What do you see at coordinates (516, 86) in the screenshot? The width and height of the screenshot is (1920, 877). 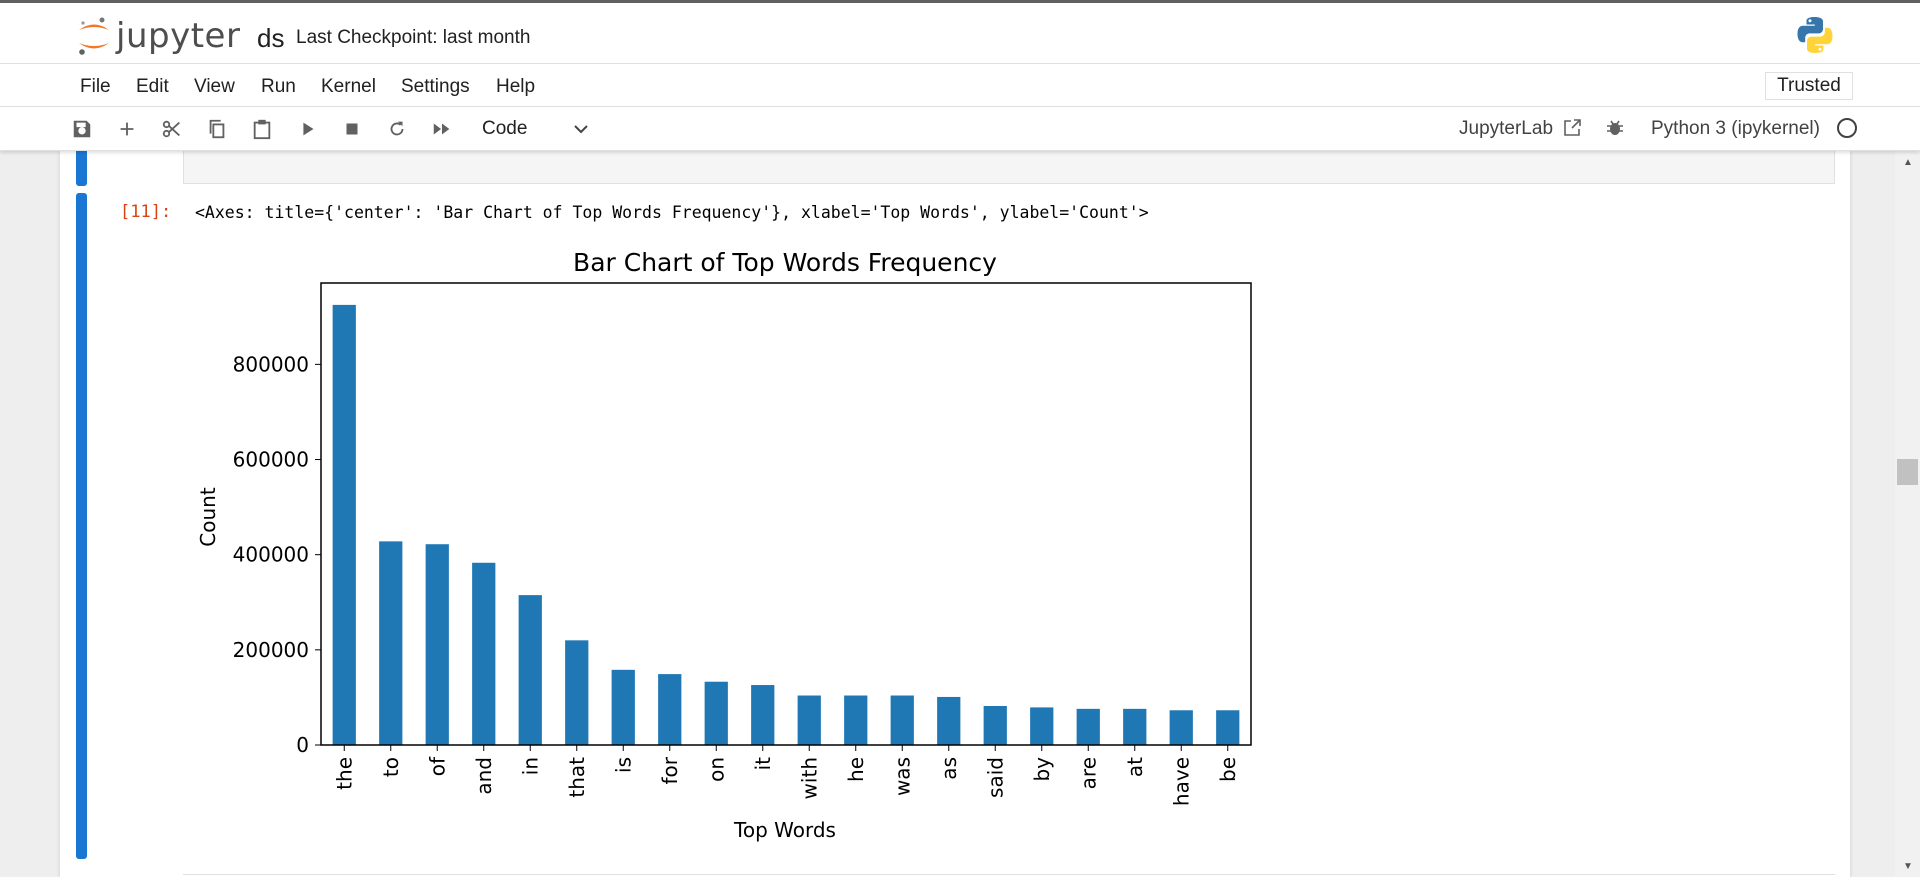 I see `menu-help: Help` at bounding box center [516, 86].